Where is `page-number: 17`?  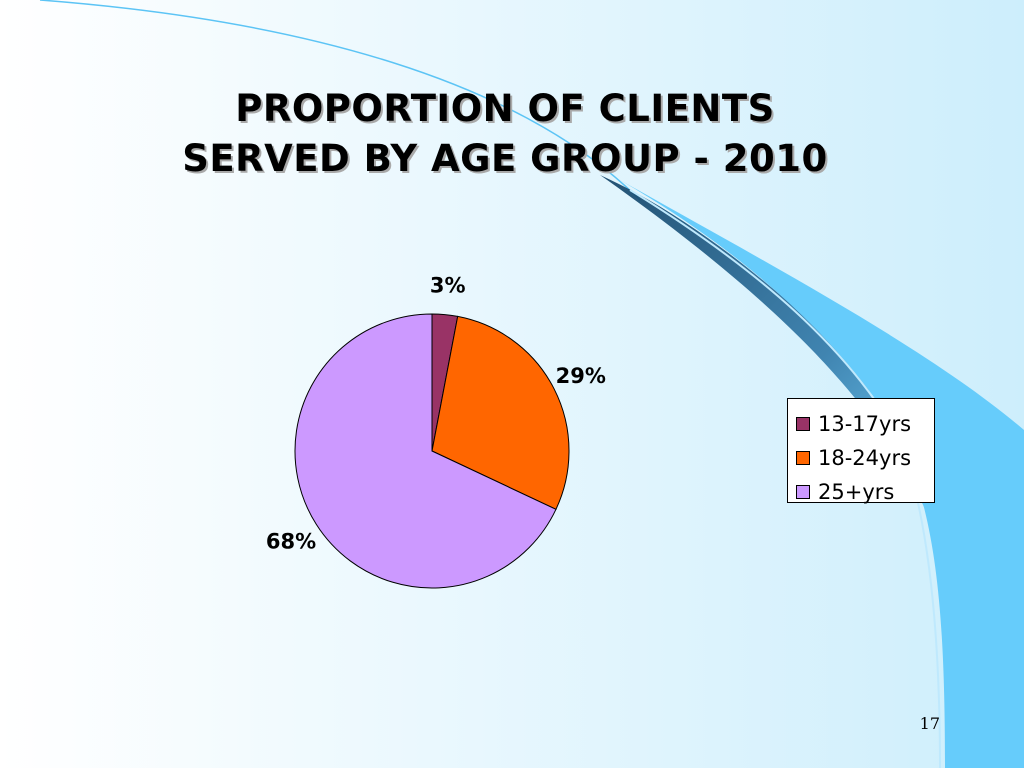 page-number: 17 is located at coordinates (929, 723).